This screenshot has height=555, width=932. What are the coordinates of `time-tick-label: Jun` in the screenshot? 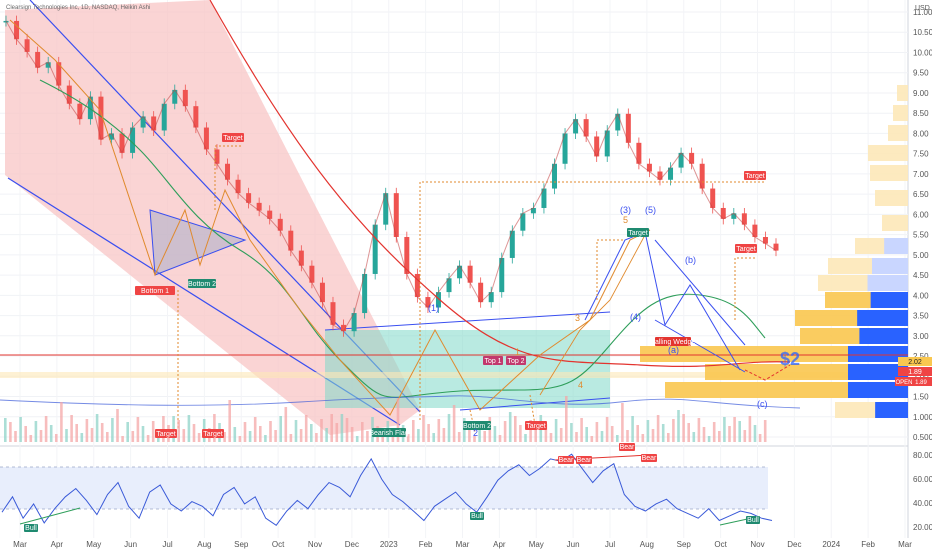 It's located at (573, 544).